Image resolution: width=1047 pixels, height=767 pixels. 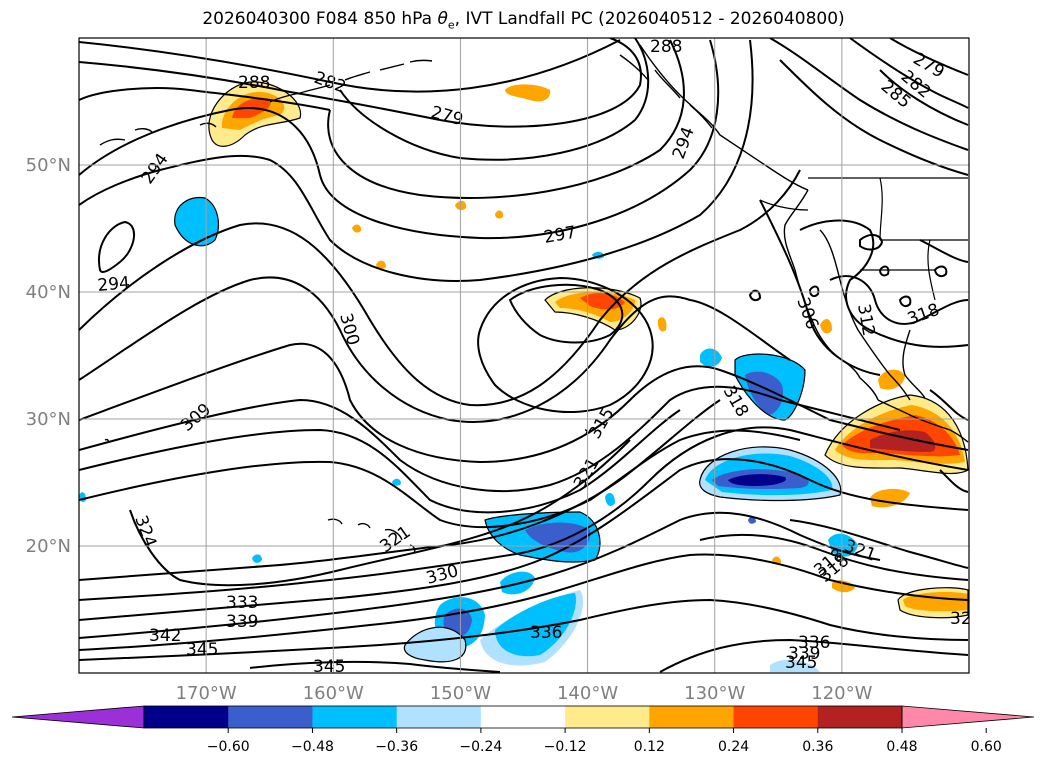 I want to click on title-theta: θ, so click(x=442, y=19).